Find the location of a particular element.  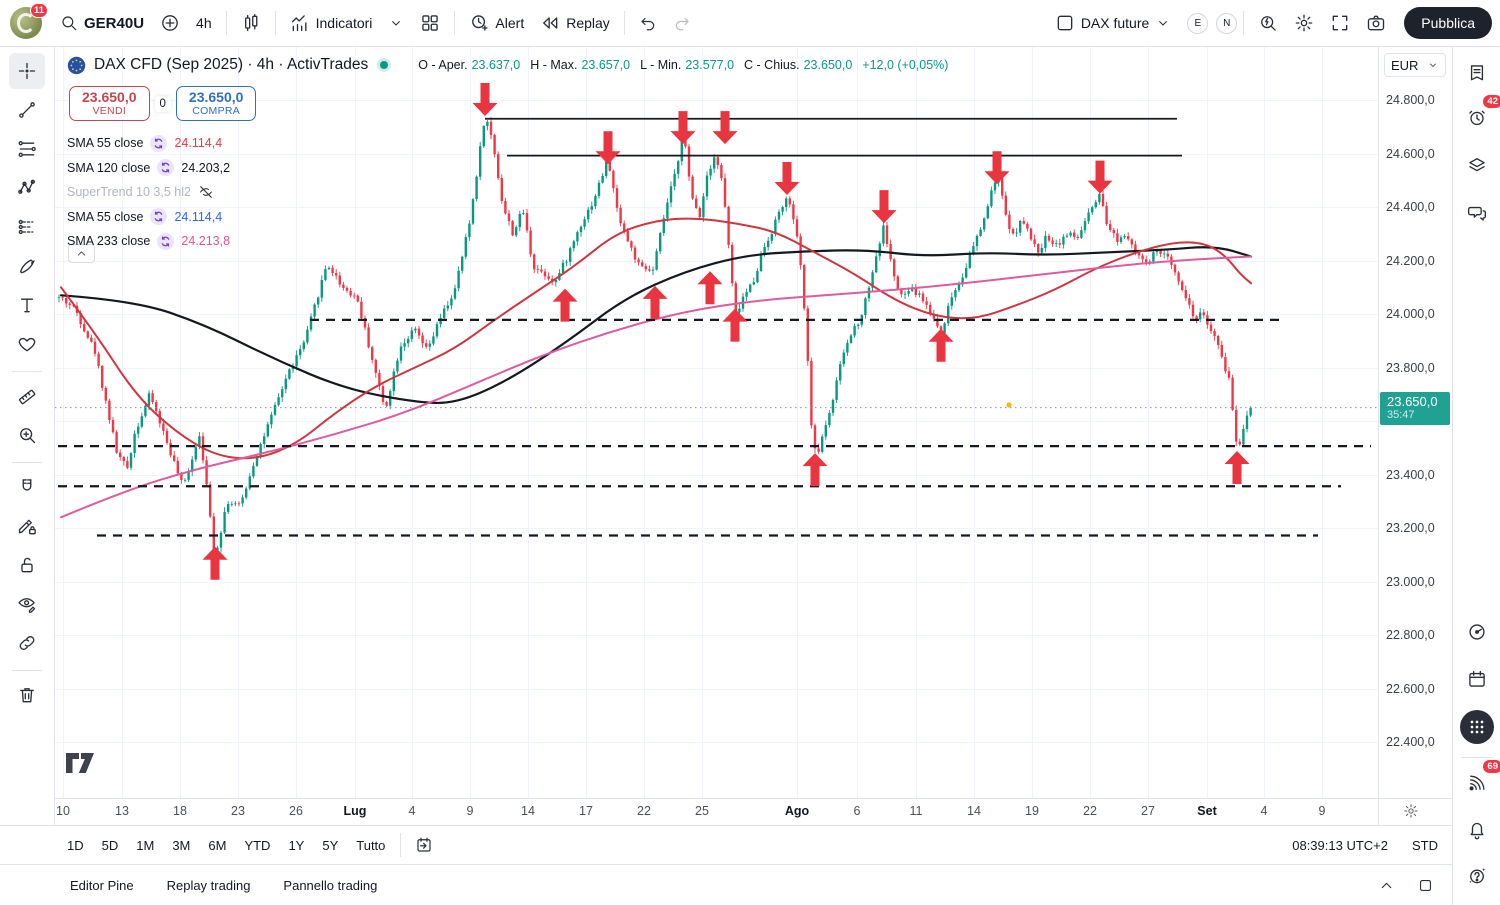

tool-zoom-in is located at coordinates (27, 435).